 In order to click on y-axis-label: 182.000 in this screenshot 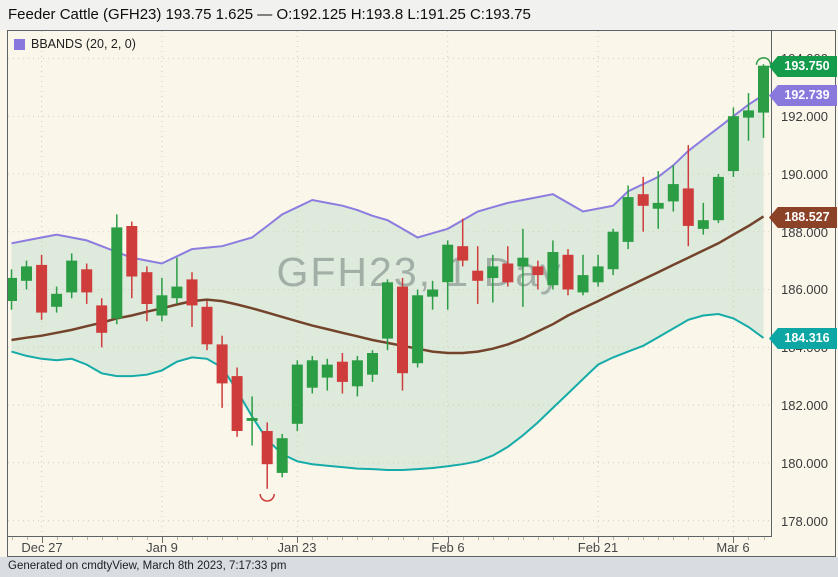, I will do `click(804, 405)`.